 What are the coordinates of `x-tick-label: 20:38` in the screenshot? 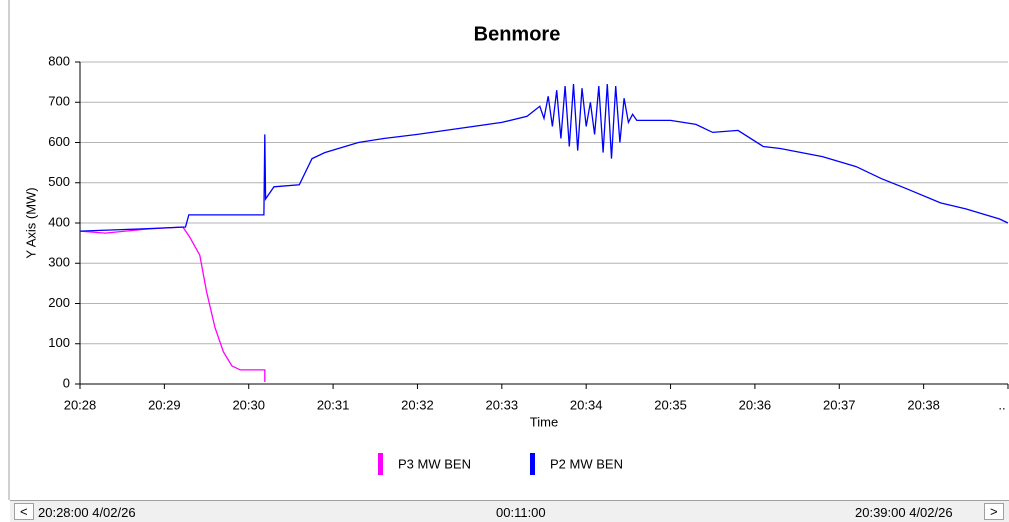 It's located at (923, 404).